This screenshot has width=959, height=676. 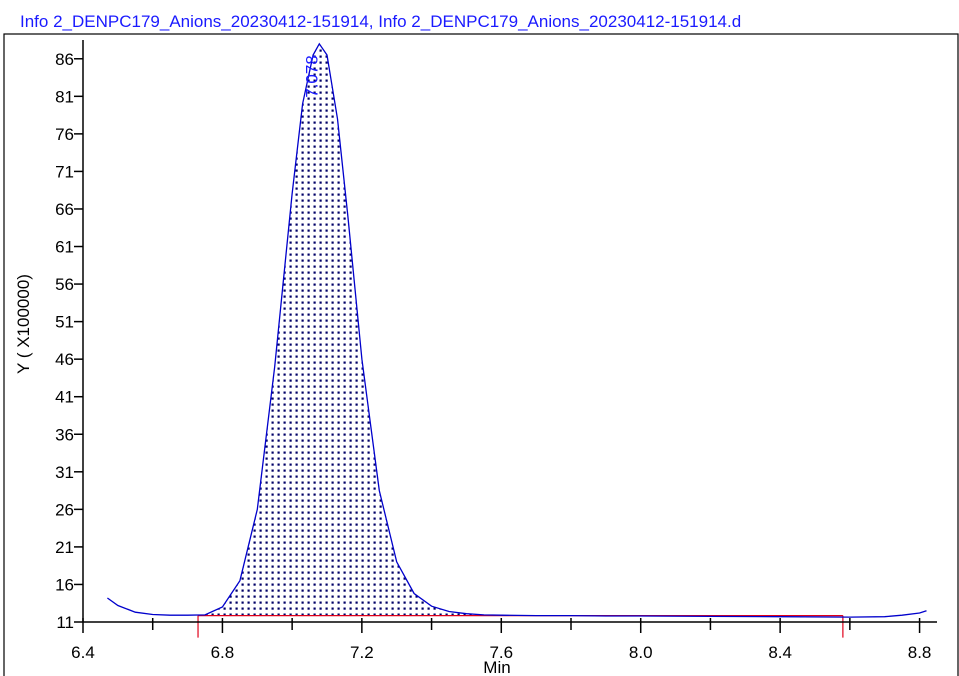 I want to click on y-tick-label: 21, so click(x=64, y=547).